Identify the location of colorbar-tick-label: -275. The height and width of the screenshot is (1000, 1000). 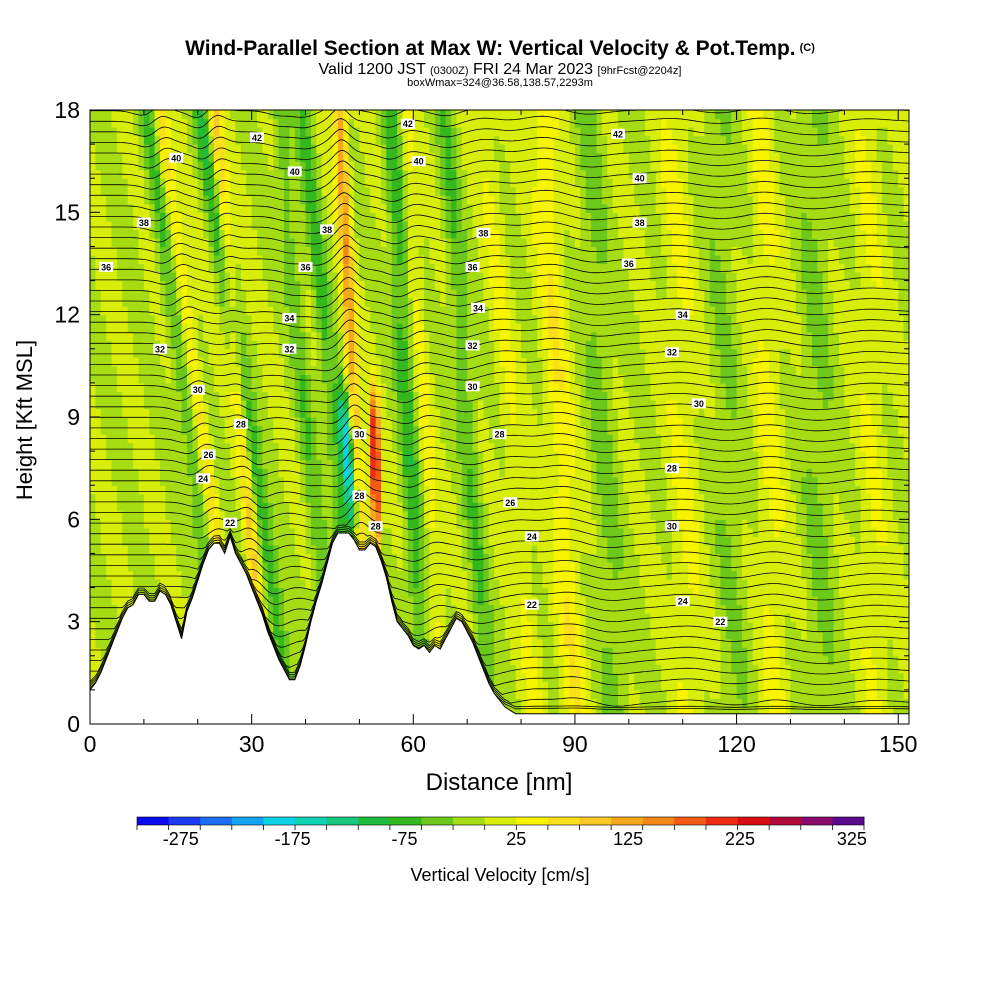
(181, 839).